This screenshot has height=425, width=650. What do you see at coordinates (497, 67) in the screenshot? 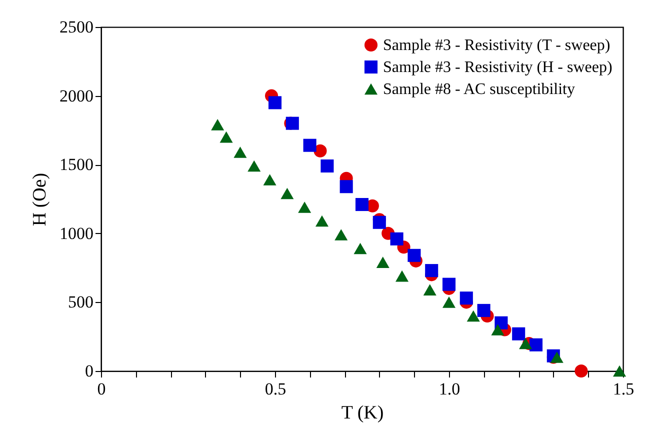
I see `legend-label: Sample #3 - Resistivity (H - sweep)` at bounding box center [497, 67].